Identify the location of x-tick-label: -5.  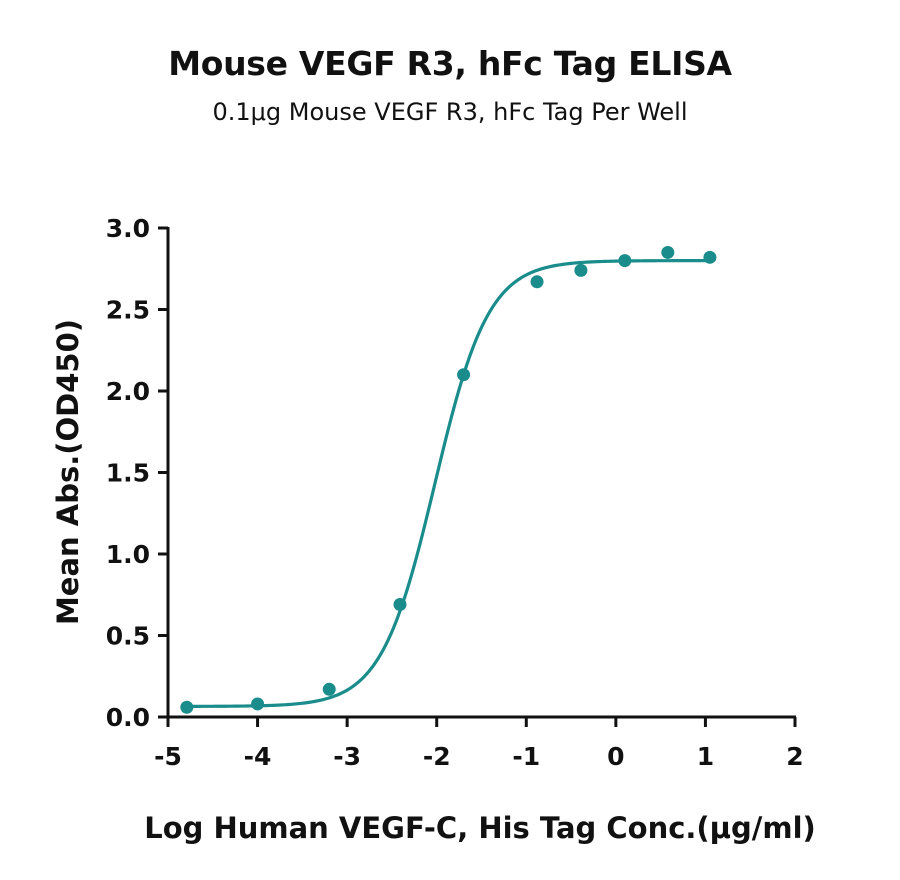
(168, 756).